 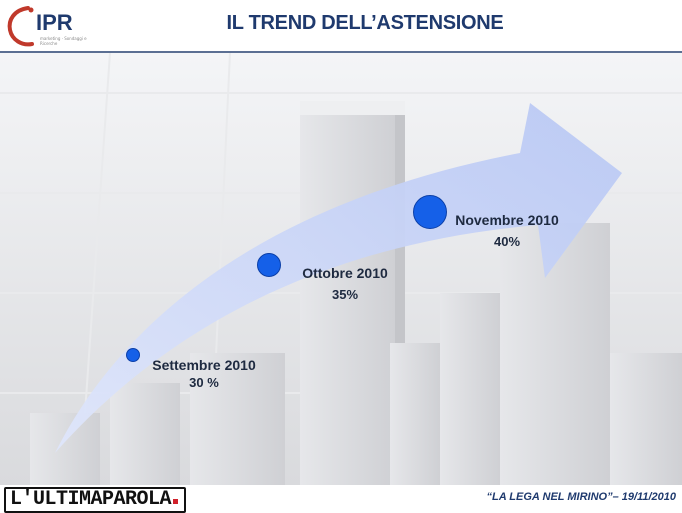 What do you see at coordinates (63, 41) in the screenshot?
I see `logo-subtext: marketing · Sondaggi e Ricerche` at bounding box center [63, 41].